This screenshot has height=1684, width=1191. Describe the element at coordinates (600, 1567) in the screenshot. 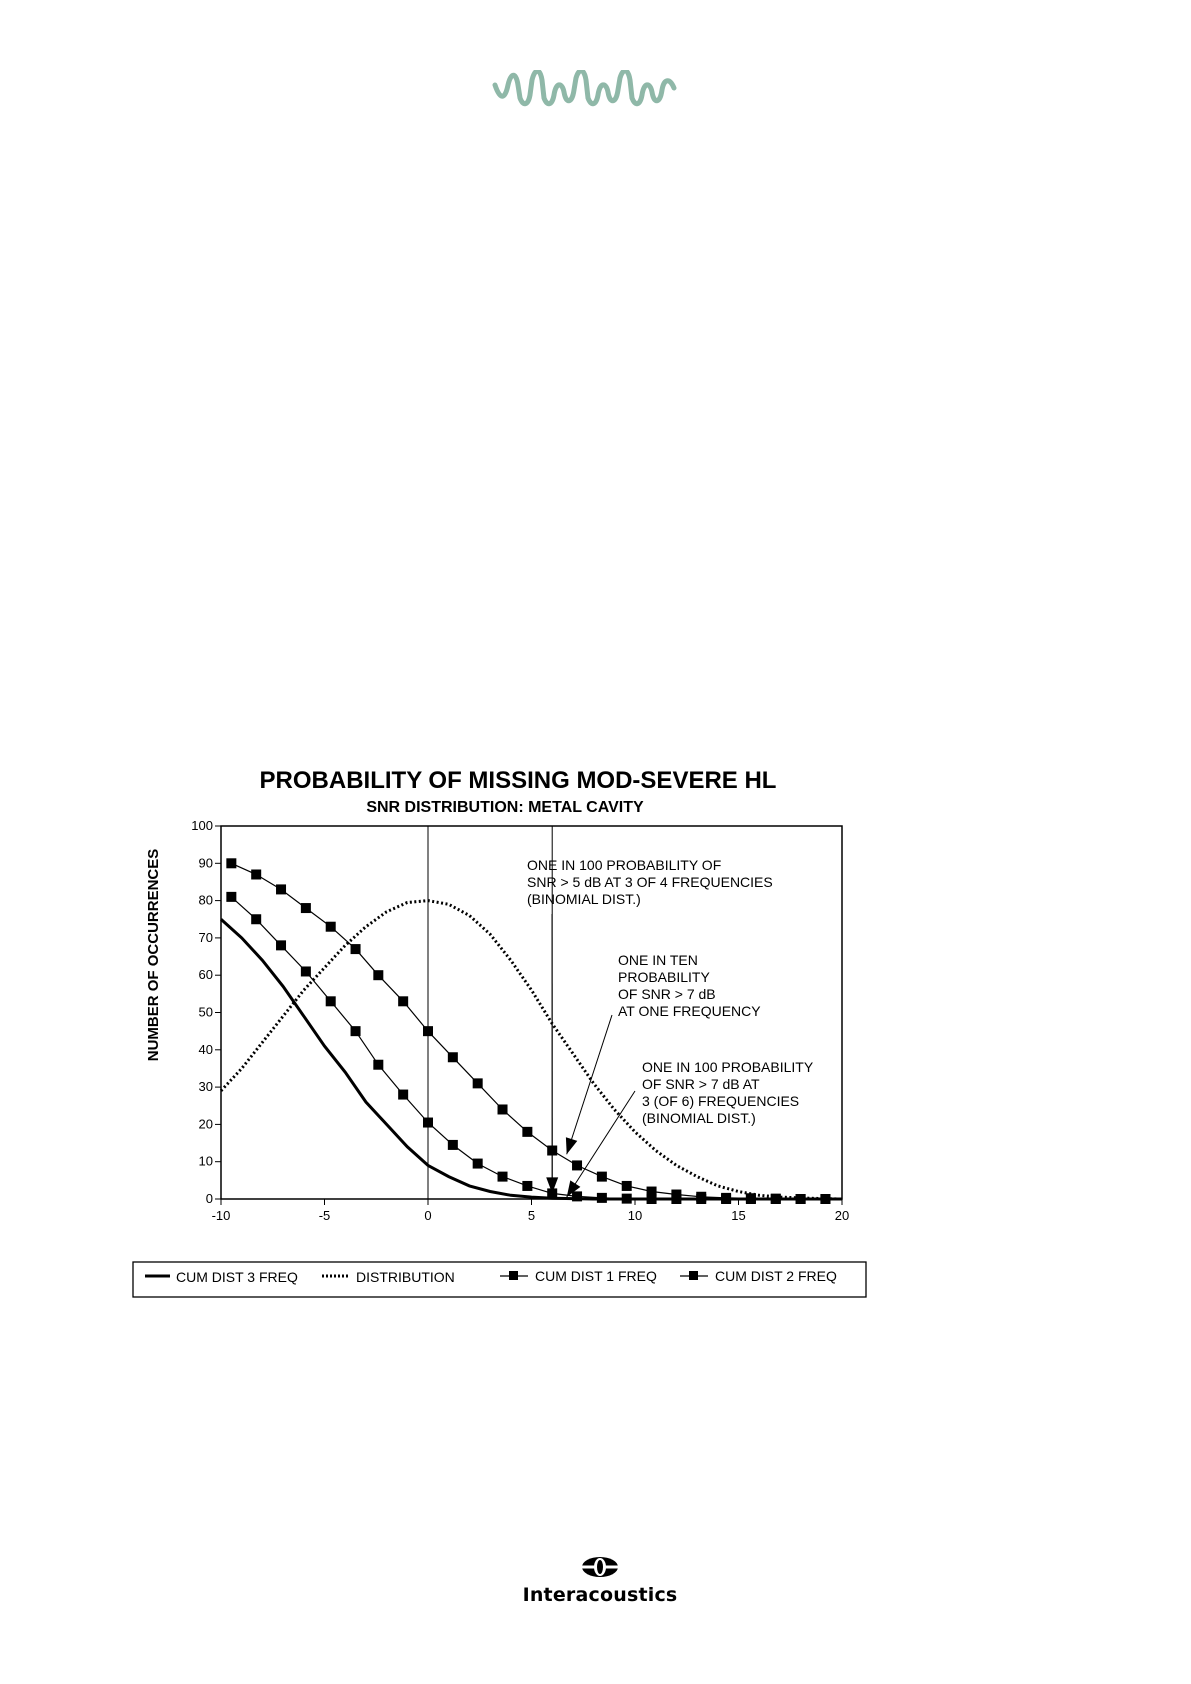

I see `globe-logo-icon` at that location.